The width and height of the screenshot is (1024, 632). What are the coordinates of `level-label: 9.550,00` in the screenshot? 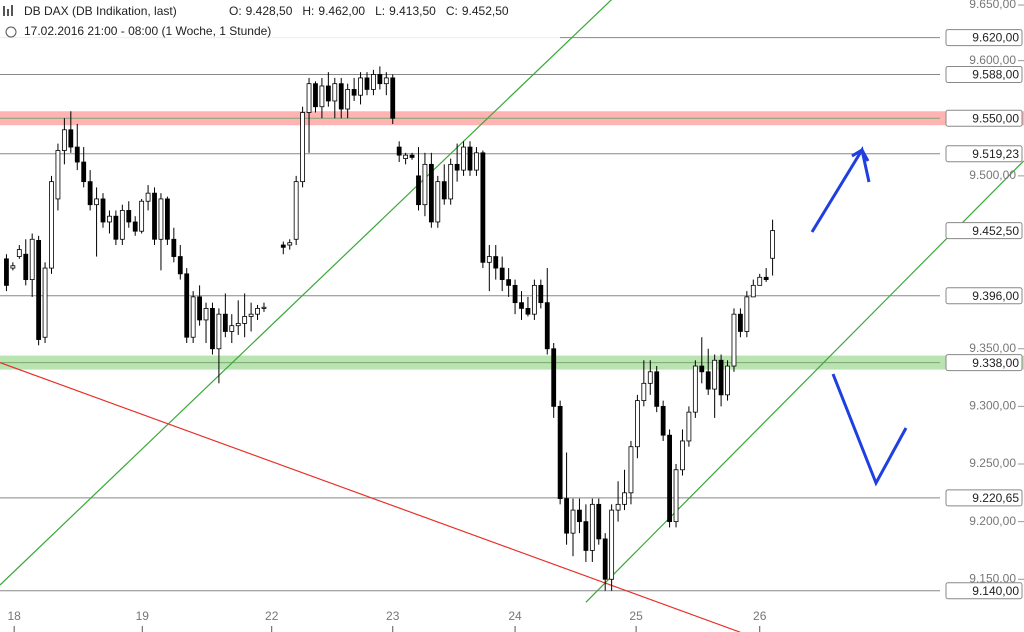 It's located at (995, 118).